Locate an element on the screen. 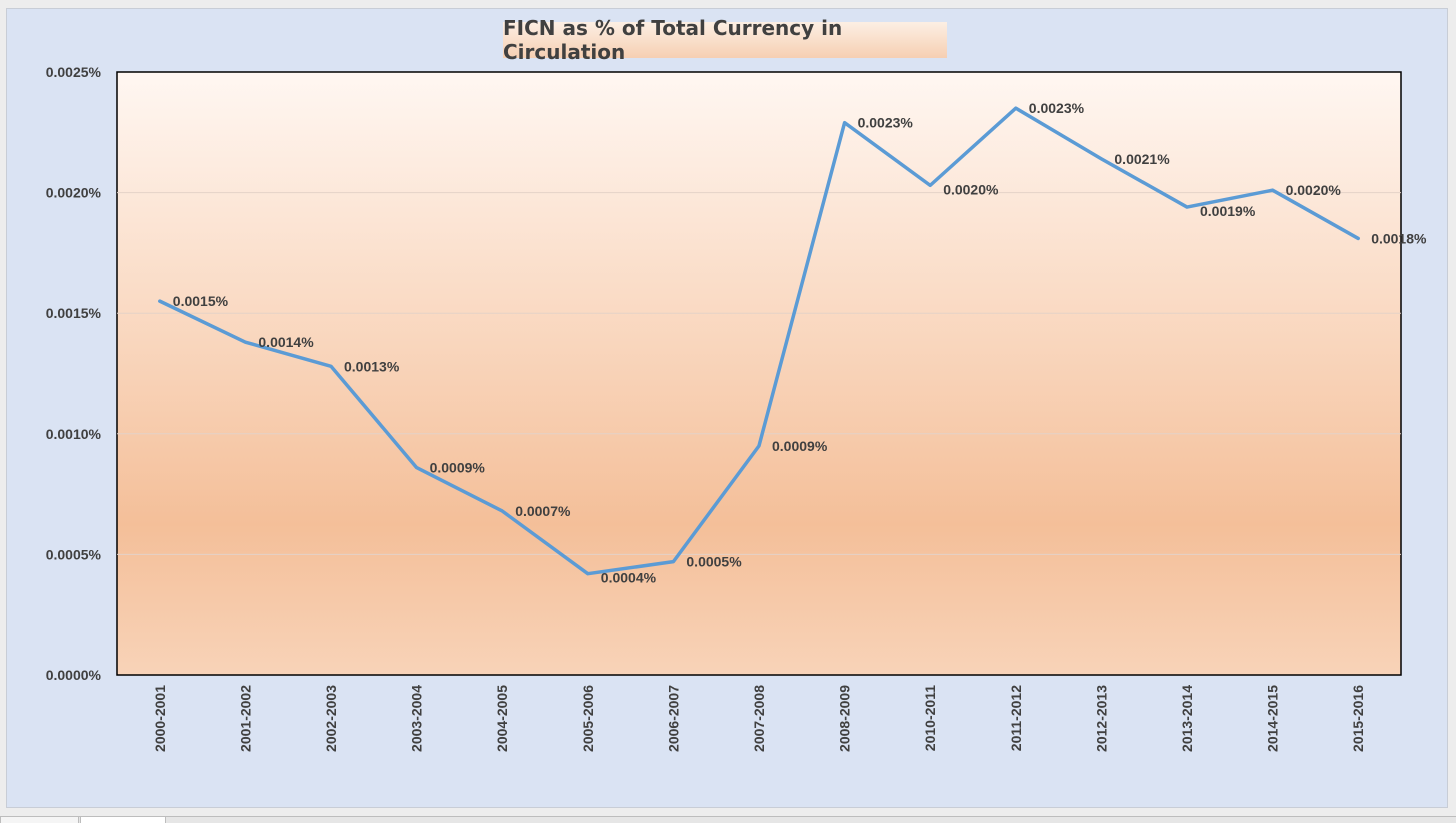  x-tick-label: 2008-2009 is located at coordinates (845, 718).